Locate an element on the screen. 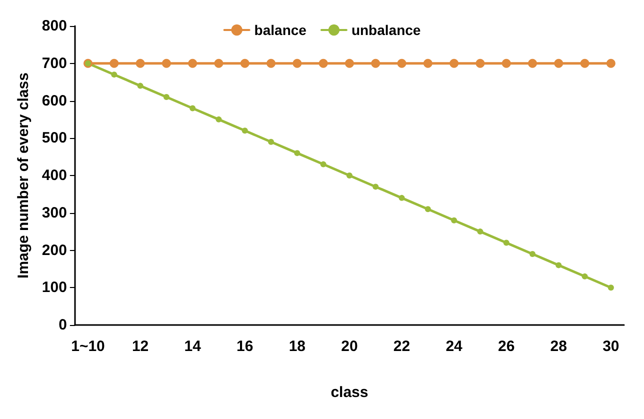  y-tick-label: 0 is located at coordinates (62, 325).